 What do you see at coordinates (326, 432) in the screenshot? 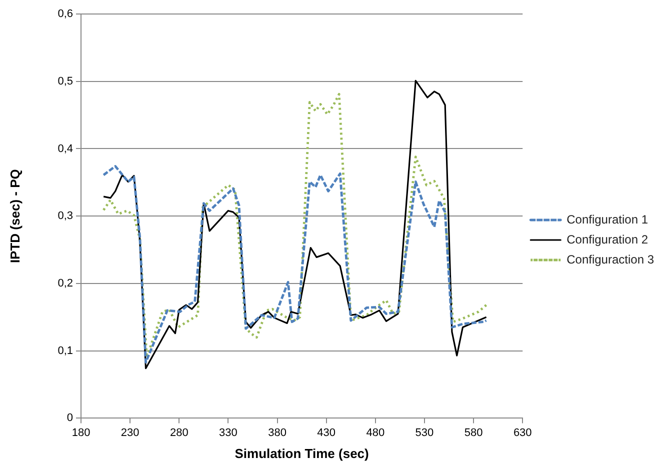
I see `x-tick-label: 430` at bounding box center [326, 432].